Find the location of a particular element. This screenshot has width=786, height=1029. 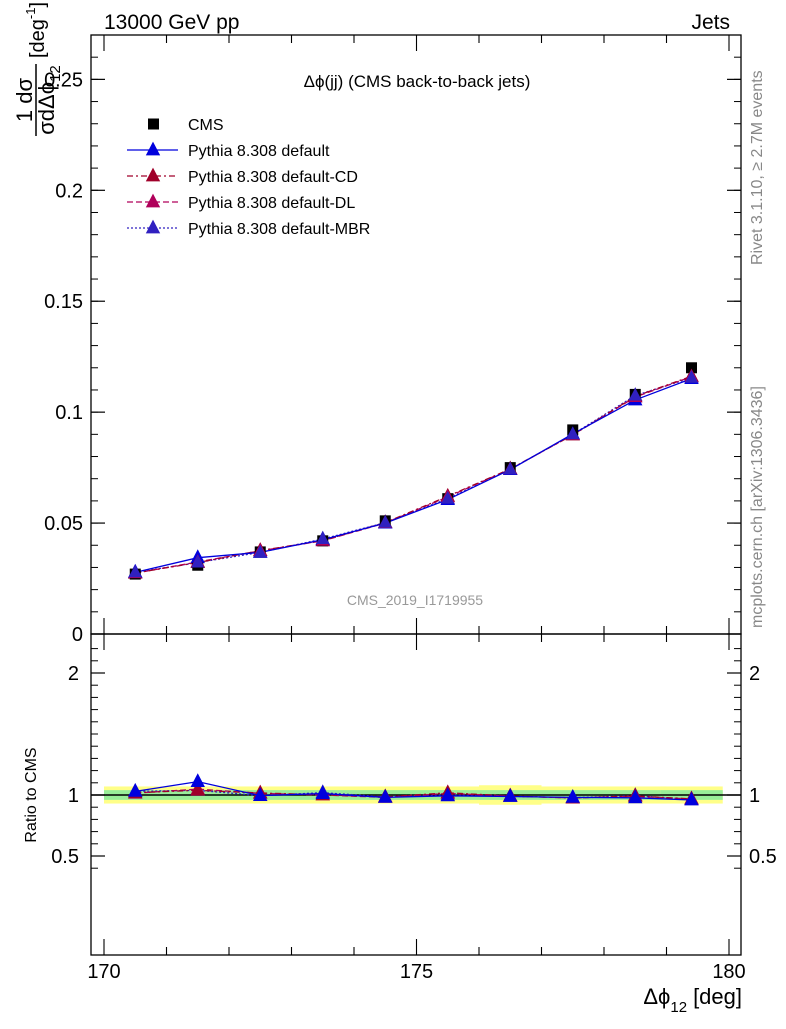

x-label-sub: 12 is located at coordinates (678, 1007).